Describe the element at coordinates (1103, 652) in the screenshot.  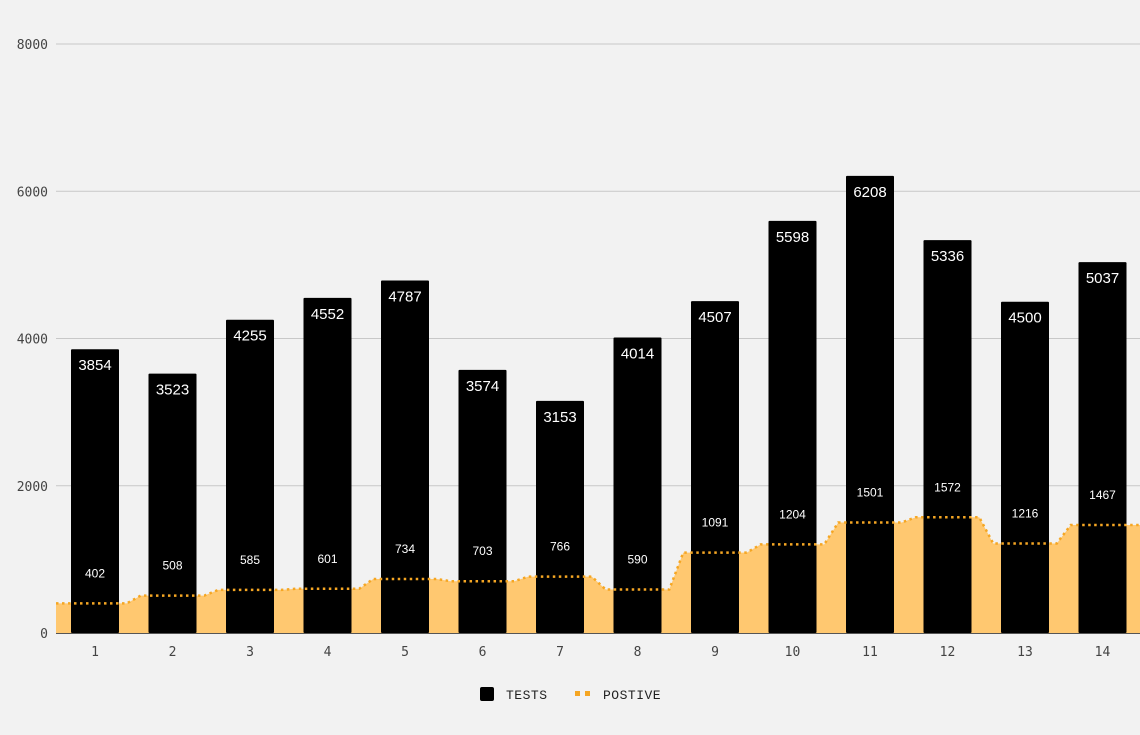
I see `x-tick-label-14: 14` at that location.